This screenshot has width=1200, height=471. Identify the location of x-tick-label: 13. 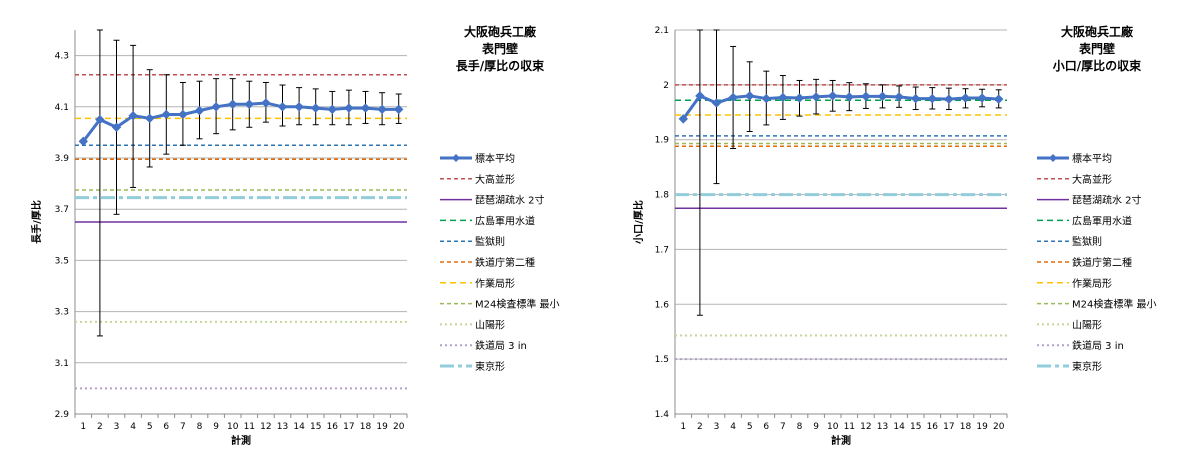
(882, 427).